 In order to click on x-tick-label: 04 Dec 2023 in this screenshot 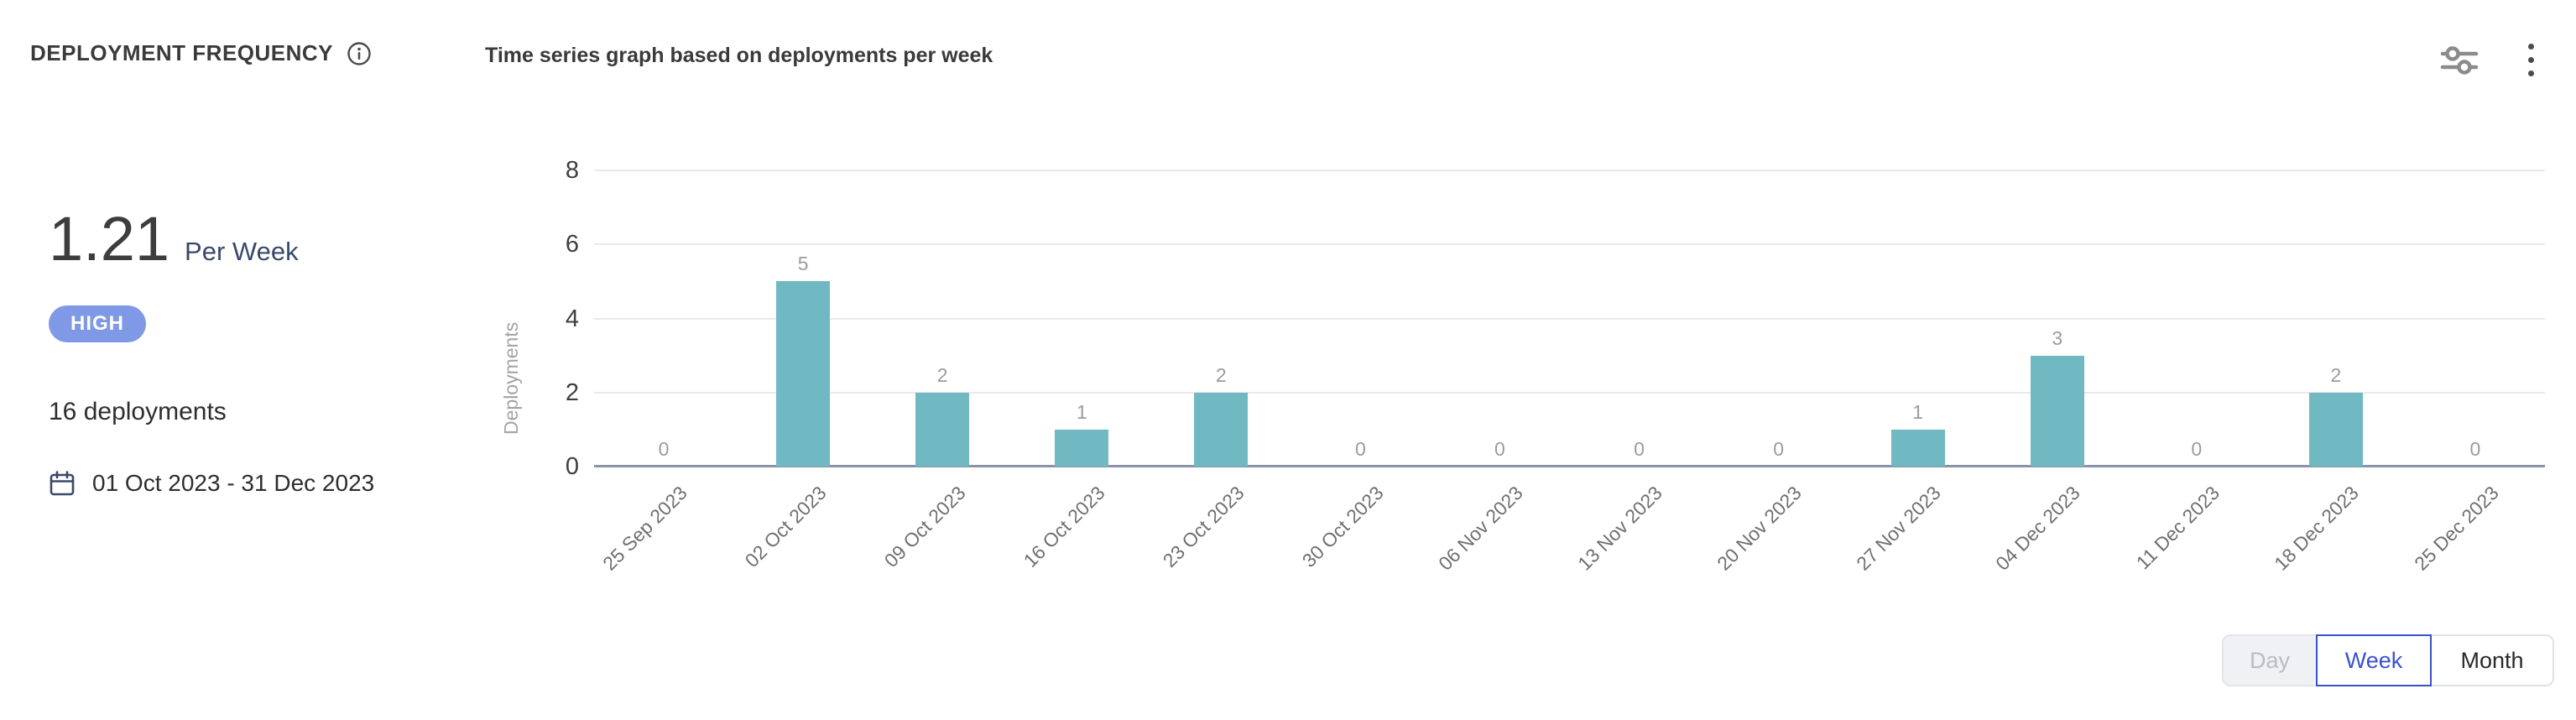, I will do `click(2038, 528)`.